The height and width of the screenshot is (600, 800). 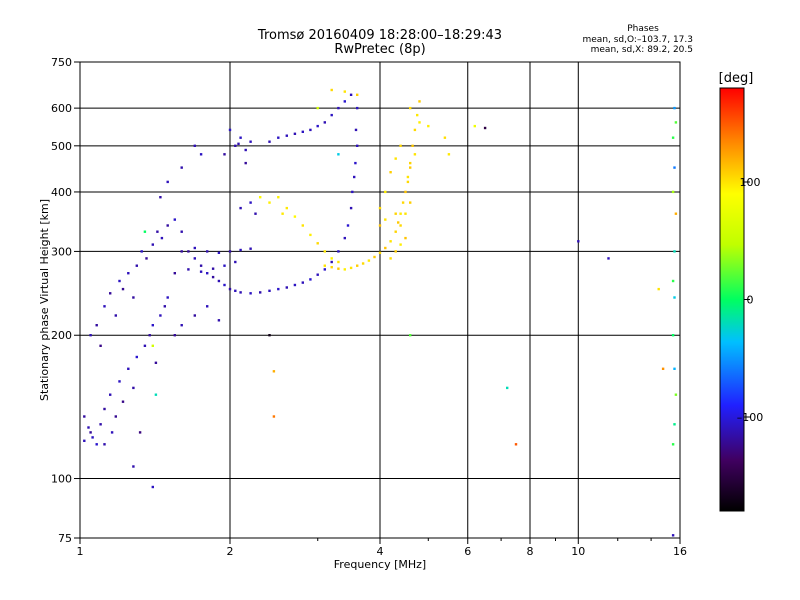 I want to click on chart-title-line1: Tromsø 20160409 18:28:00–18:29:43, so click(x=379, y=35).